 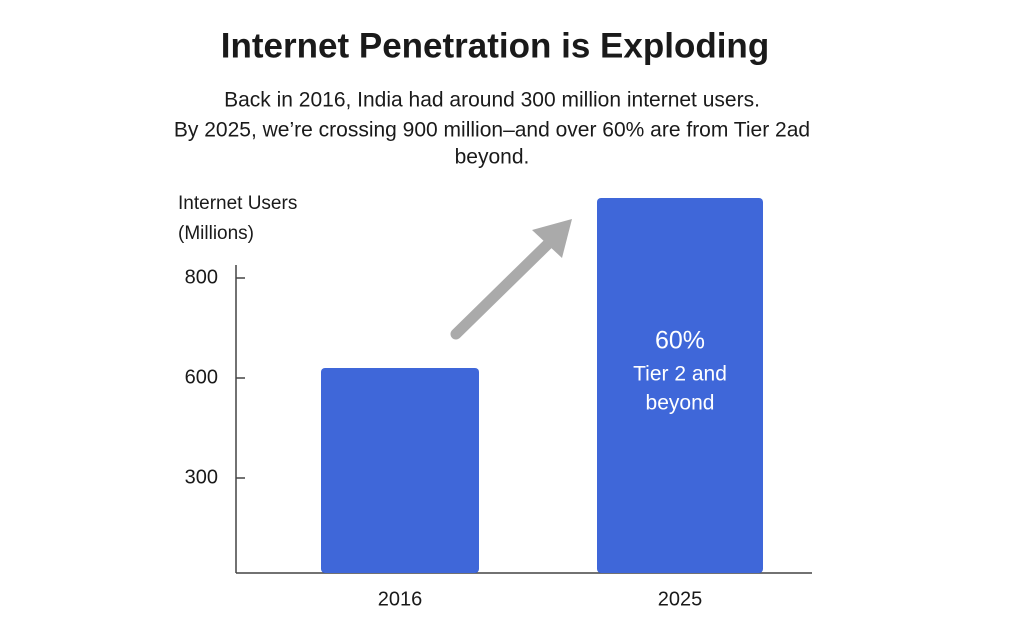 What do you see at coordinates (680, 403) in the screenshot?
I see `bar-annotation-line: beyond` at bounding box center [680, 403].